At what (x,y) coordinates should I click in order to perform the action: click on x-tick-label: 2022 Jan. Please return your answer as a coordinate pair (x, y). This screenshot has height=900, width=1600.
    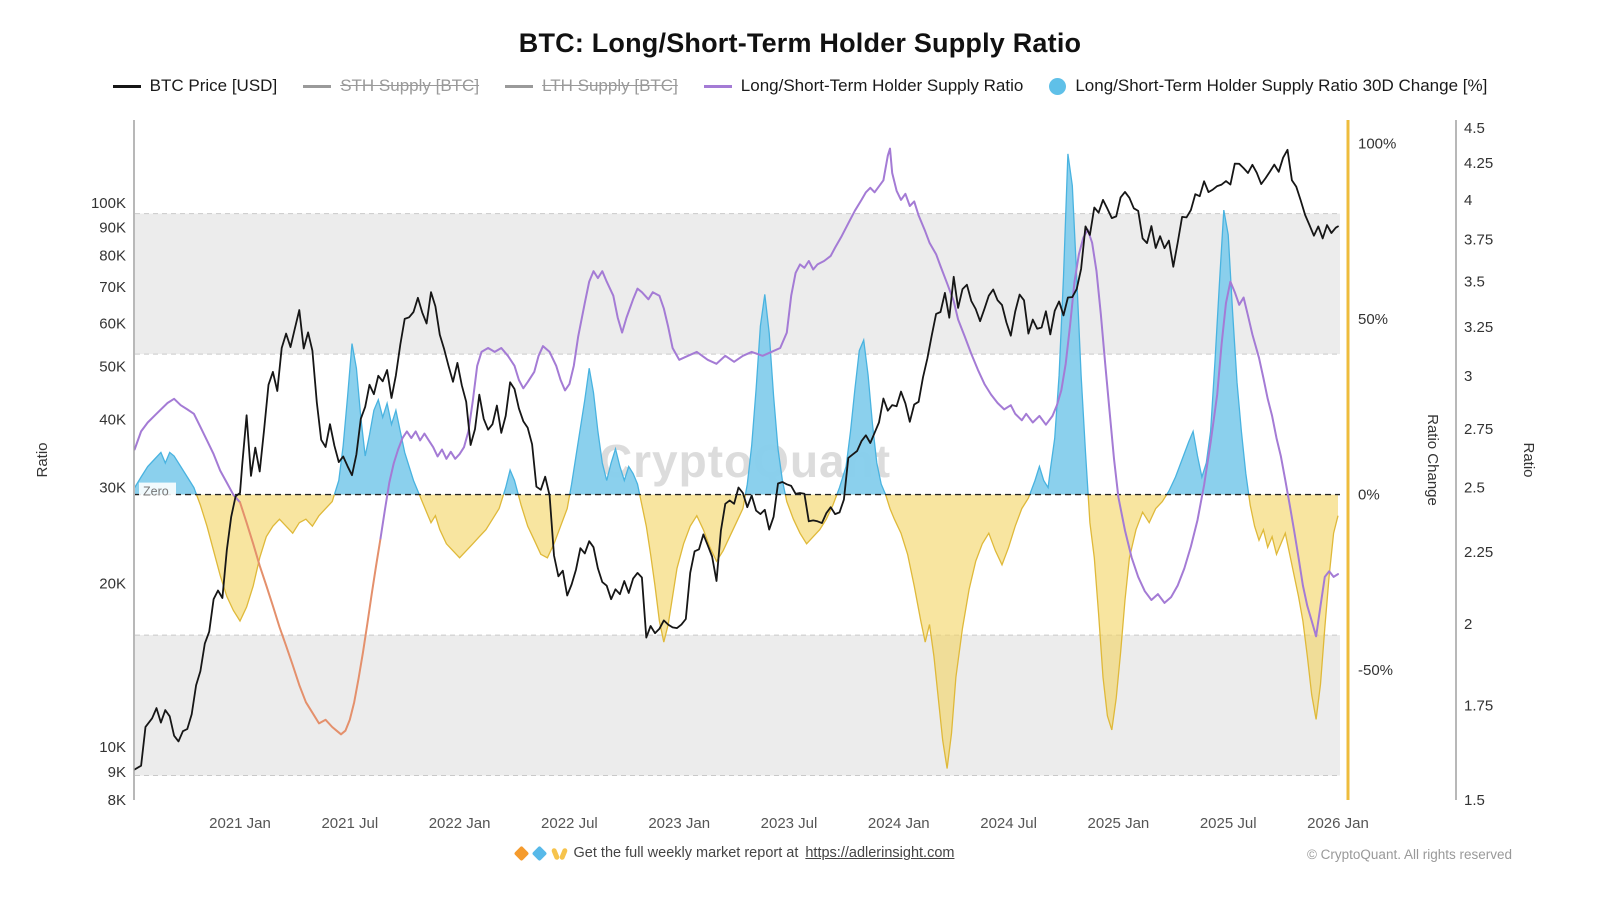
    Looking at the image, I should click on (460, 823).